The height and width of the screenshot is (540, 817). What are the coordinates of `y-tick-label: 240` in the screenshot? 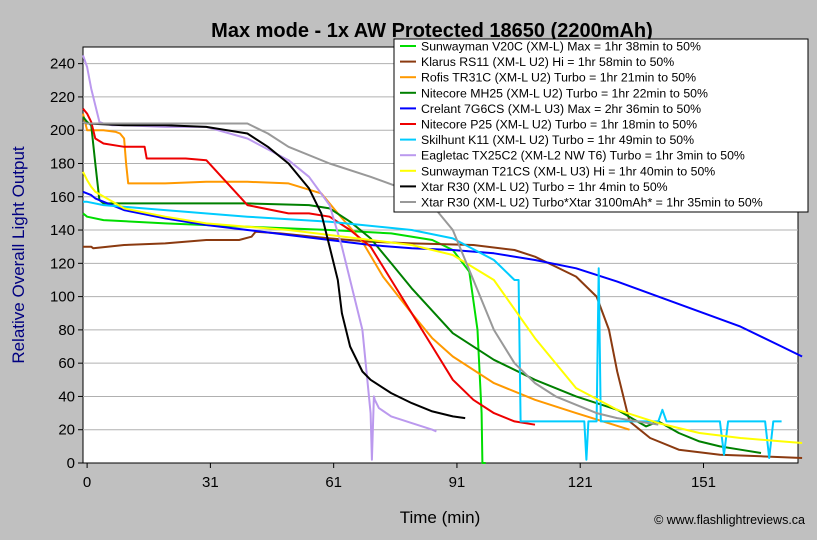 It's located at (62, 64).